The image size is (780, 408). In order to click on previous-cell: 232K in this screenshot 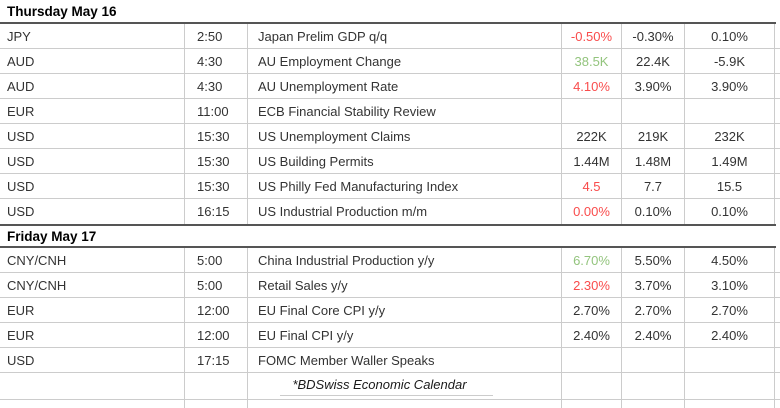, I will do `click(730, 136)`.